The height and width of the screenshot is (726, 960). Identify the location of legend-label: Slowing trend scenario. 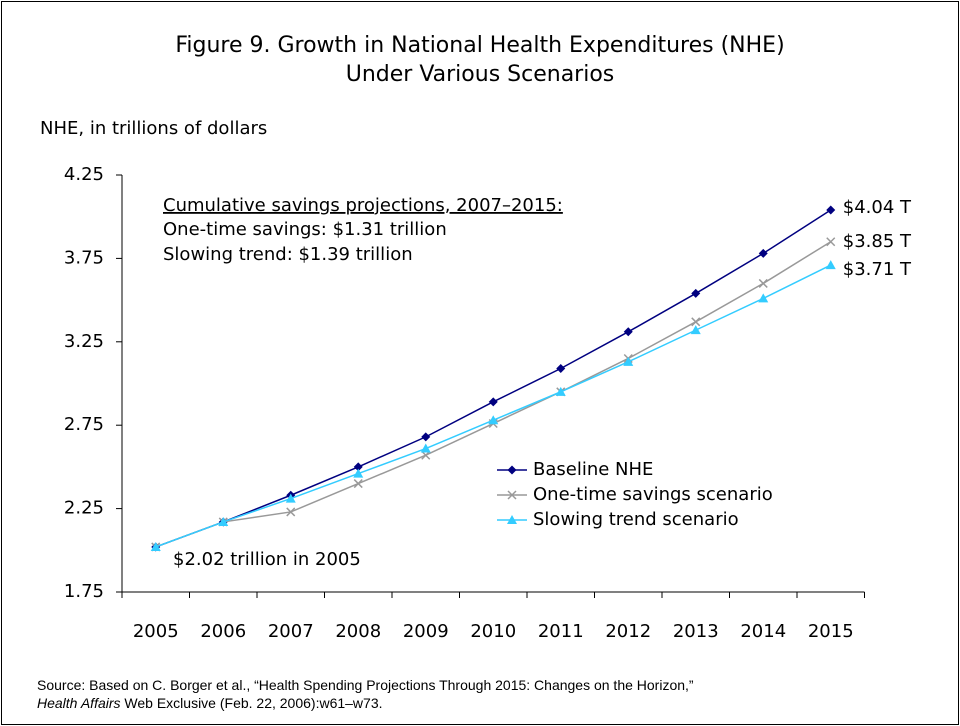
(636, 519).